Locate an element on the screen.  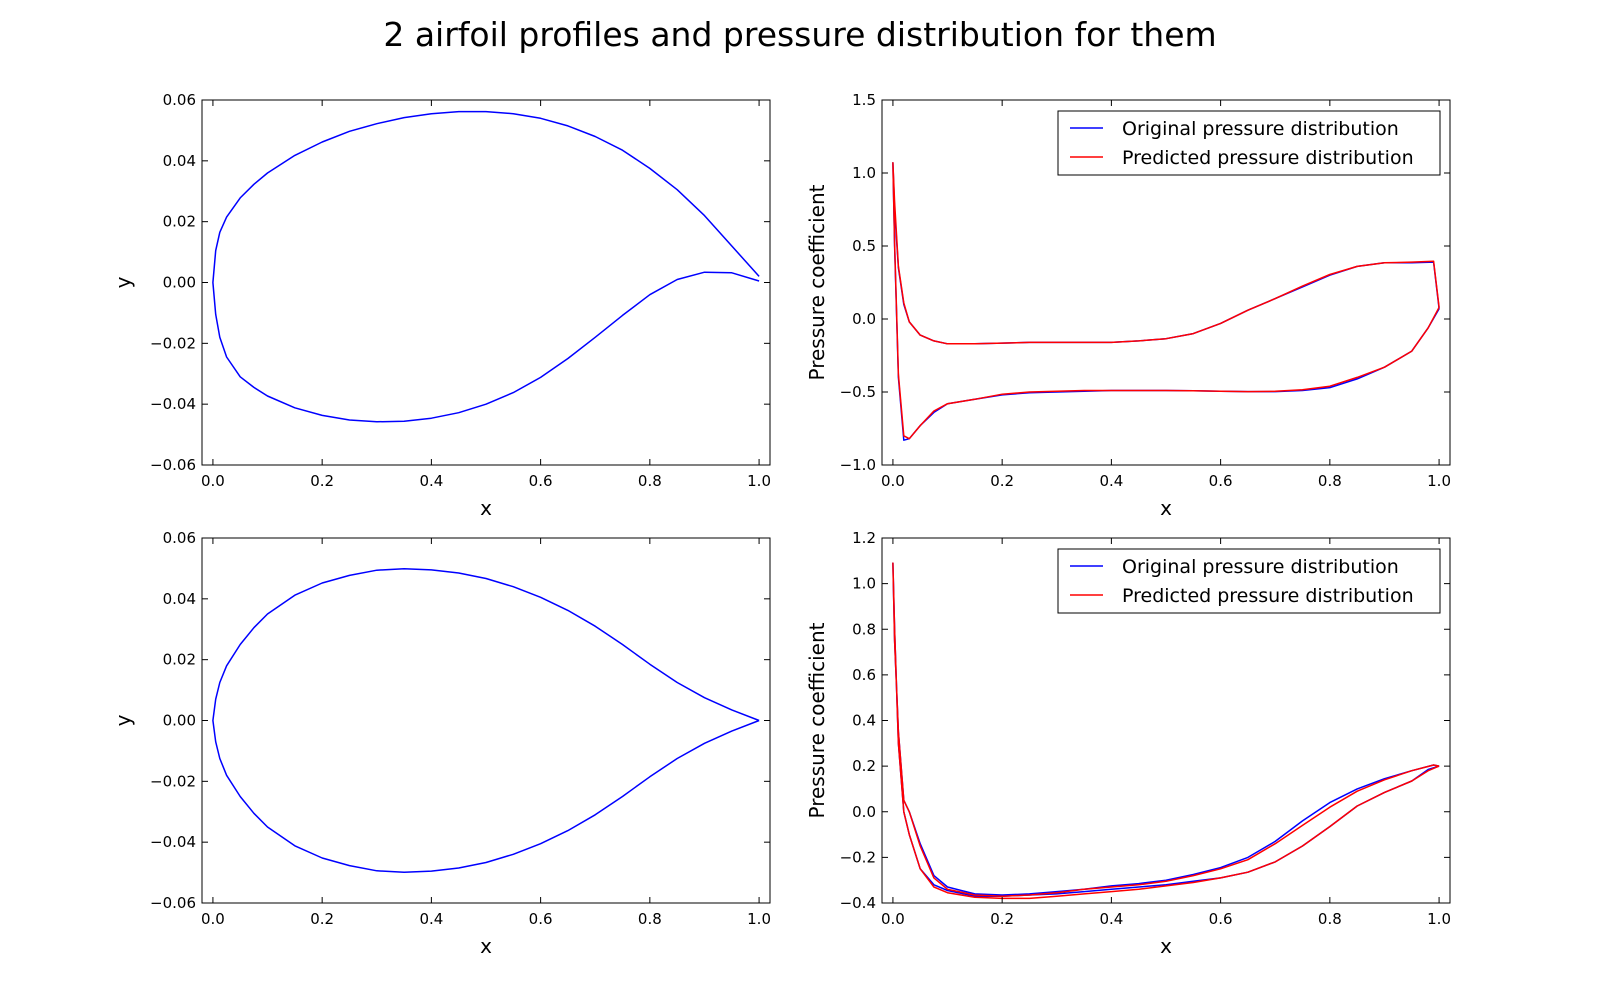
y-tick-label: 1.5 is located at coordinates (864, 100).